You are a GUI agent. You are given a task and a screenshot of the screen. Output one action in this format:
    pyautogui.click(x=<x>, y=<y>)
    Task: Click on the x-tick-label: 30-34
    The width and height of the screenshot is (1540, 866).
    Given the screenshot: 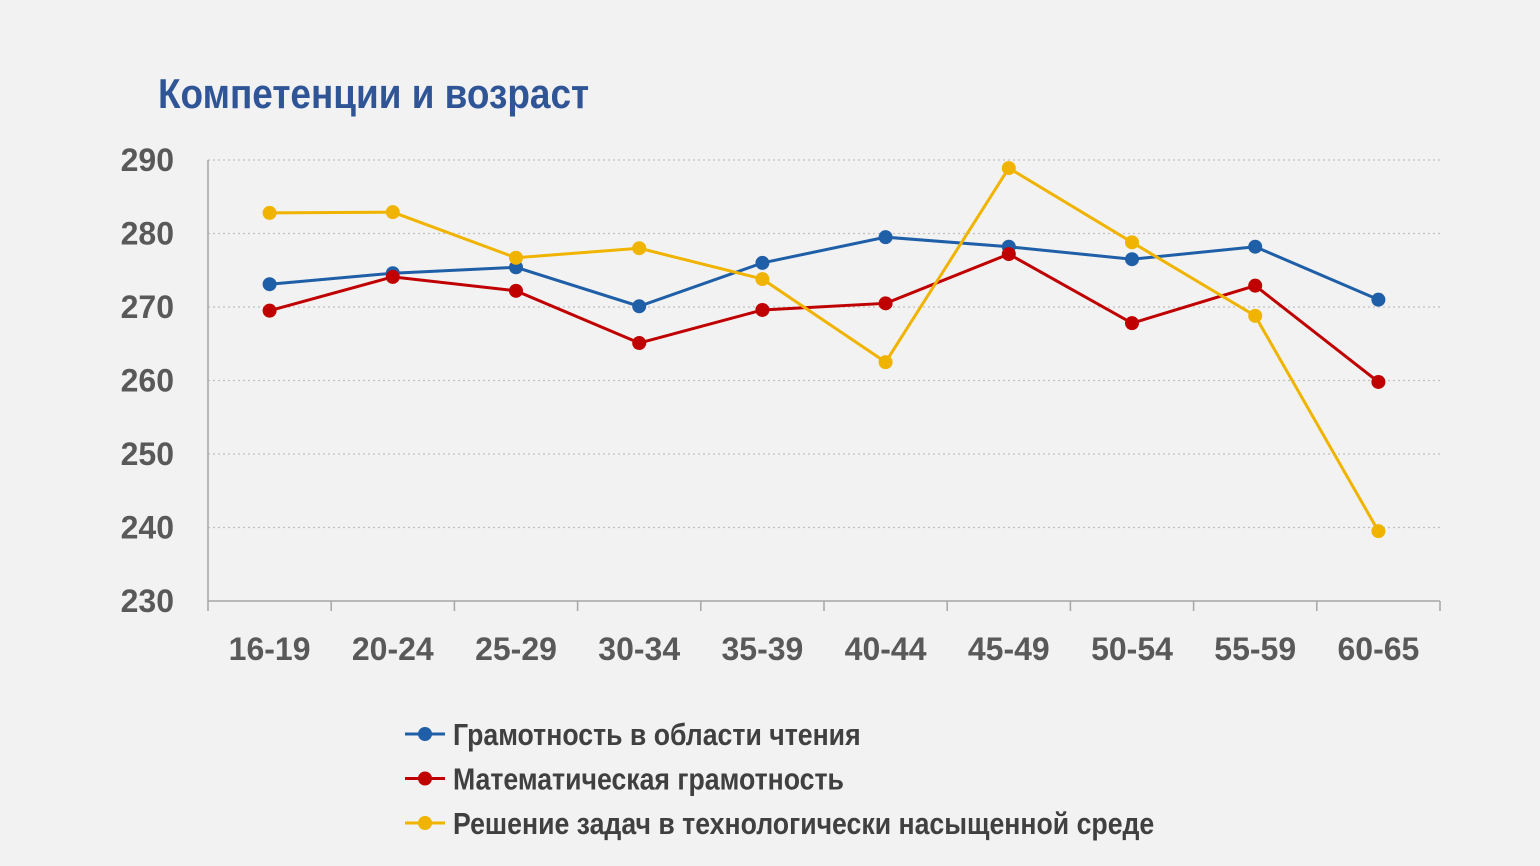 What is the action you would take?
    pyautogui.click(x=639, y=649)
    